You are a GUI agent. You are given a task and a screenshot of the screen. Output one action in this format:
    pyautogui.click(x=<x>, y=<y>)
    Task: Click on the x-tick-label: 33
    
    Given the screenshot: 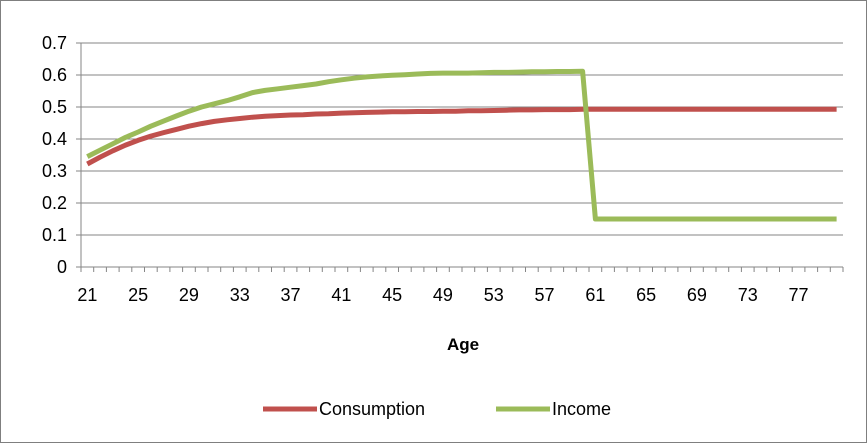 What is the action you would take?
    pyautogui.click(x=240, y=295)
    